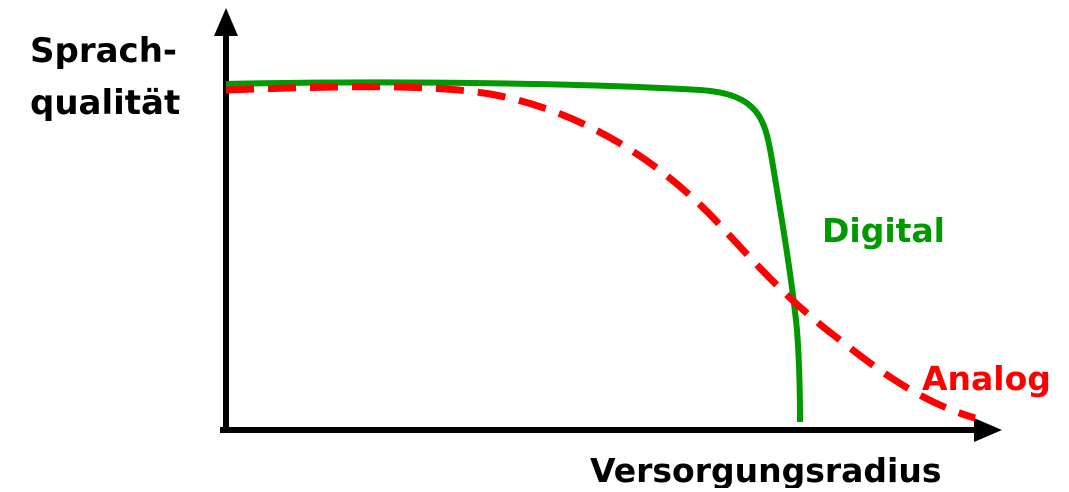  I want to click on x-axis-arrow, so click(988, 430).